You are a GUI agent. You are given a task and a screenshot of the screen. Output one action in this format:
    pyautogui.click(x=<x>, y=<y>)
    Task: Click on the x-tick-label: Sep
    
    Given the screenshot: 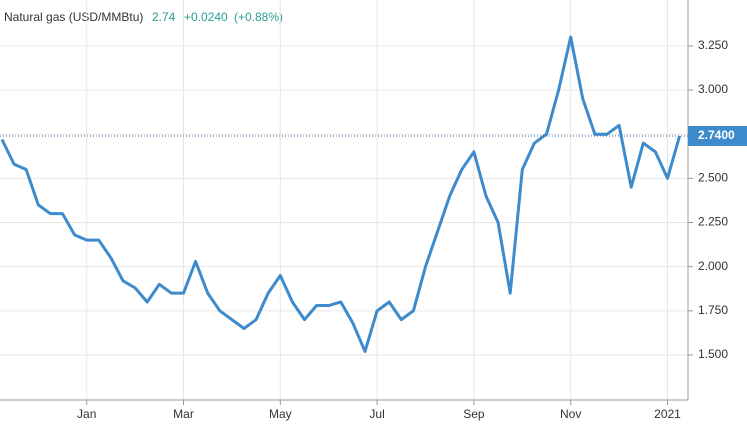 What is the action you would take?
    pyautogui.click(x=474, y=414)
    